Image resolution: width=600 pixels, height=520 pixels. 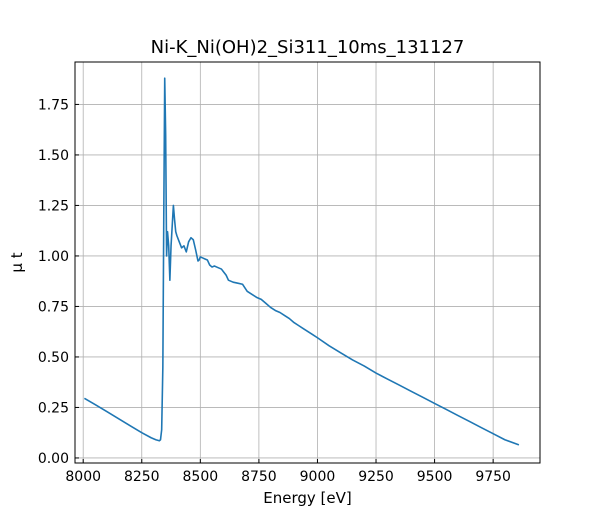 I want to click on y-tick-label: 0.25, so click(x=53, y=408).